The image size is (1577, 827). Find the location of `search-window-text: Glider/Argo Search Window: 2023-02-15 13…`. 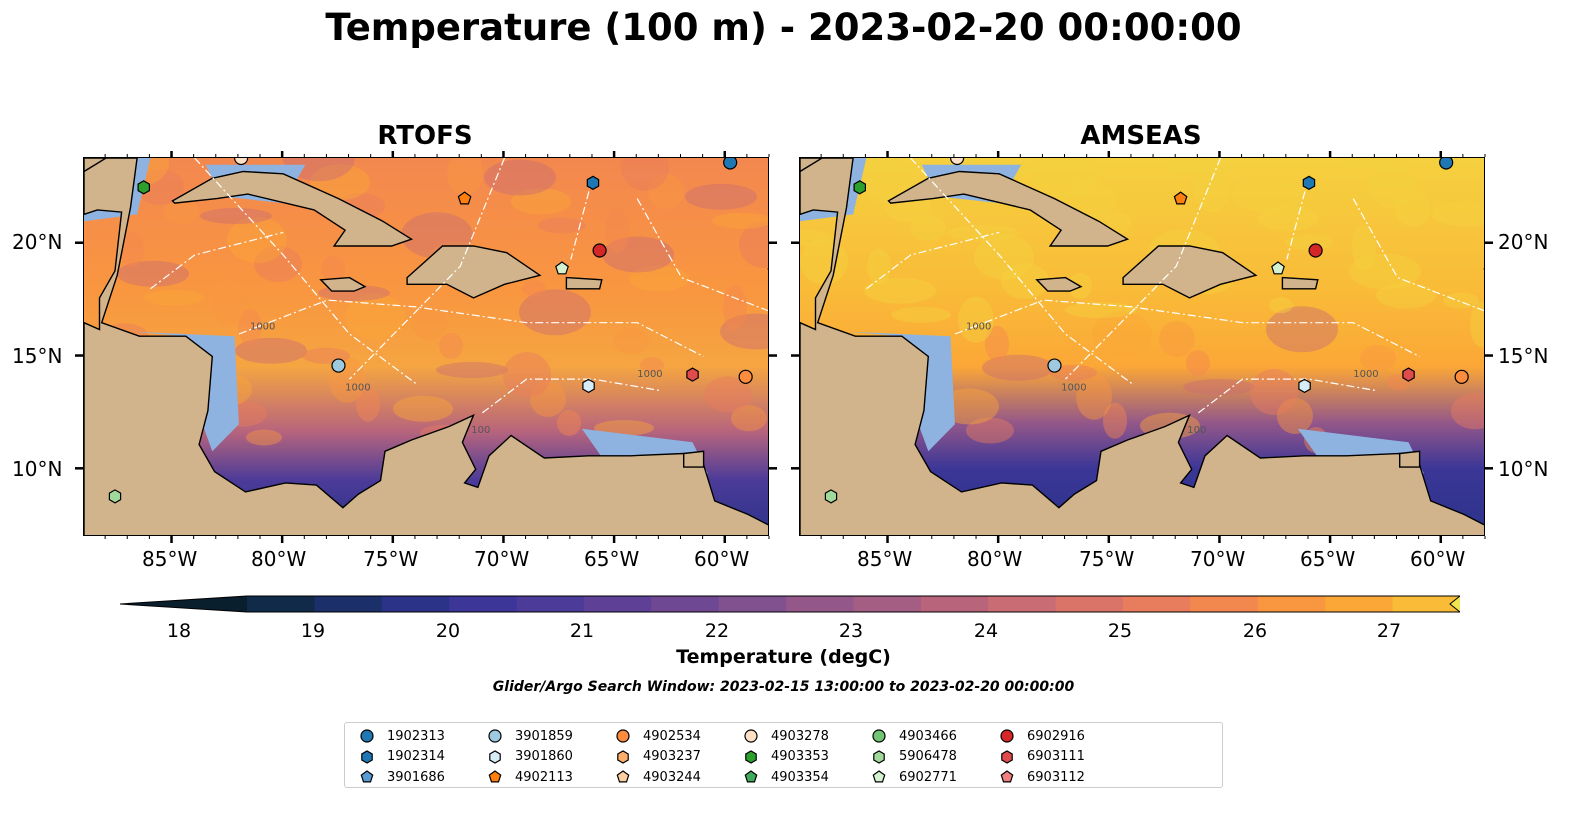

search-window-text: Glider/Argo Search Window: 2023-02-15 13… is located at coordinates (783, 687).